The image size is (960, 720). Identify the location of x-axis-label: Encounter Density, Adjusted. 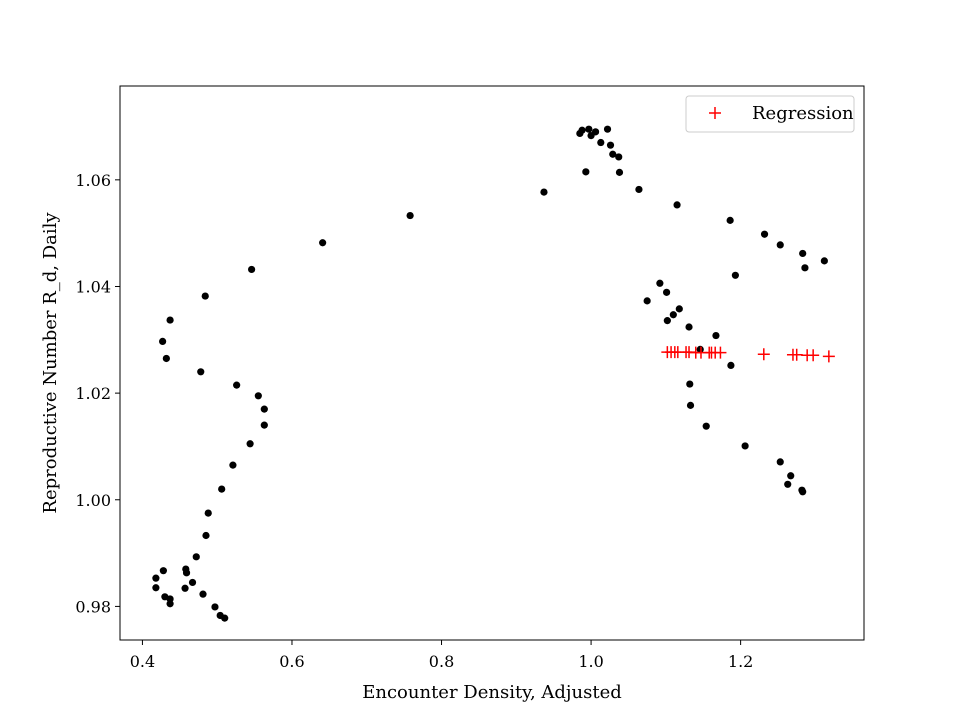
(492, 692).